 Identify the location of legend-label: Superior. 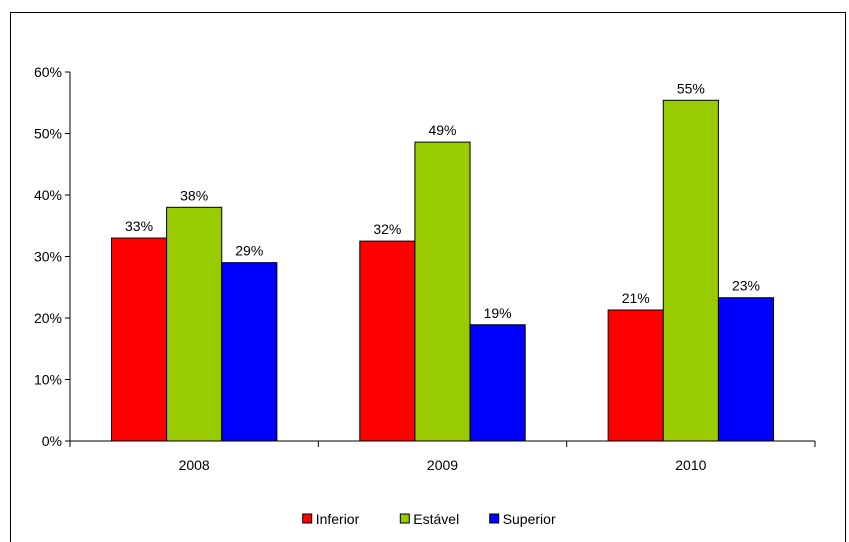
(529, 519).